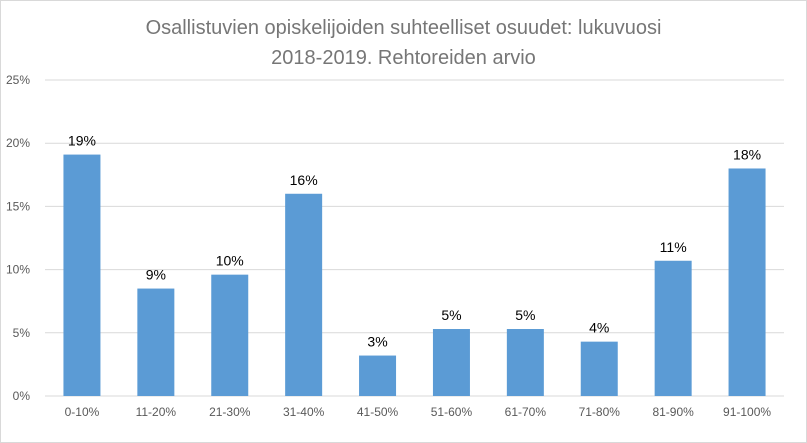 The width and height of the screenshot is (807, 443). I want to click on data-label: 3%, so click(377, 342).